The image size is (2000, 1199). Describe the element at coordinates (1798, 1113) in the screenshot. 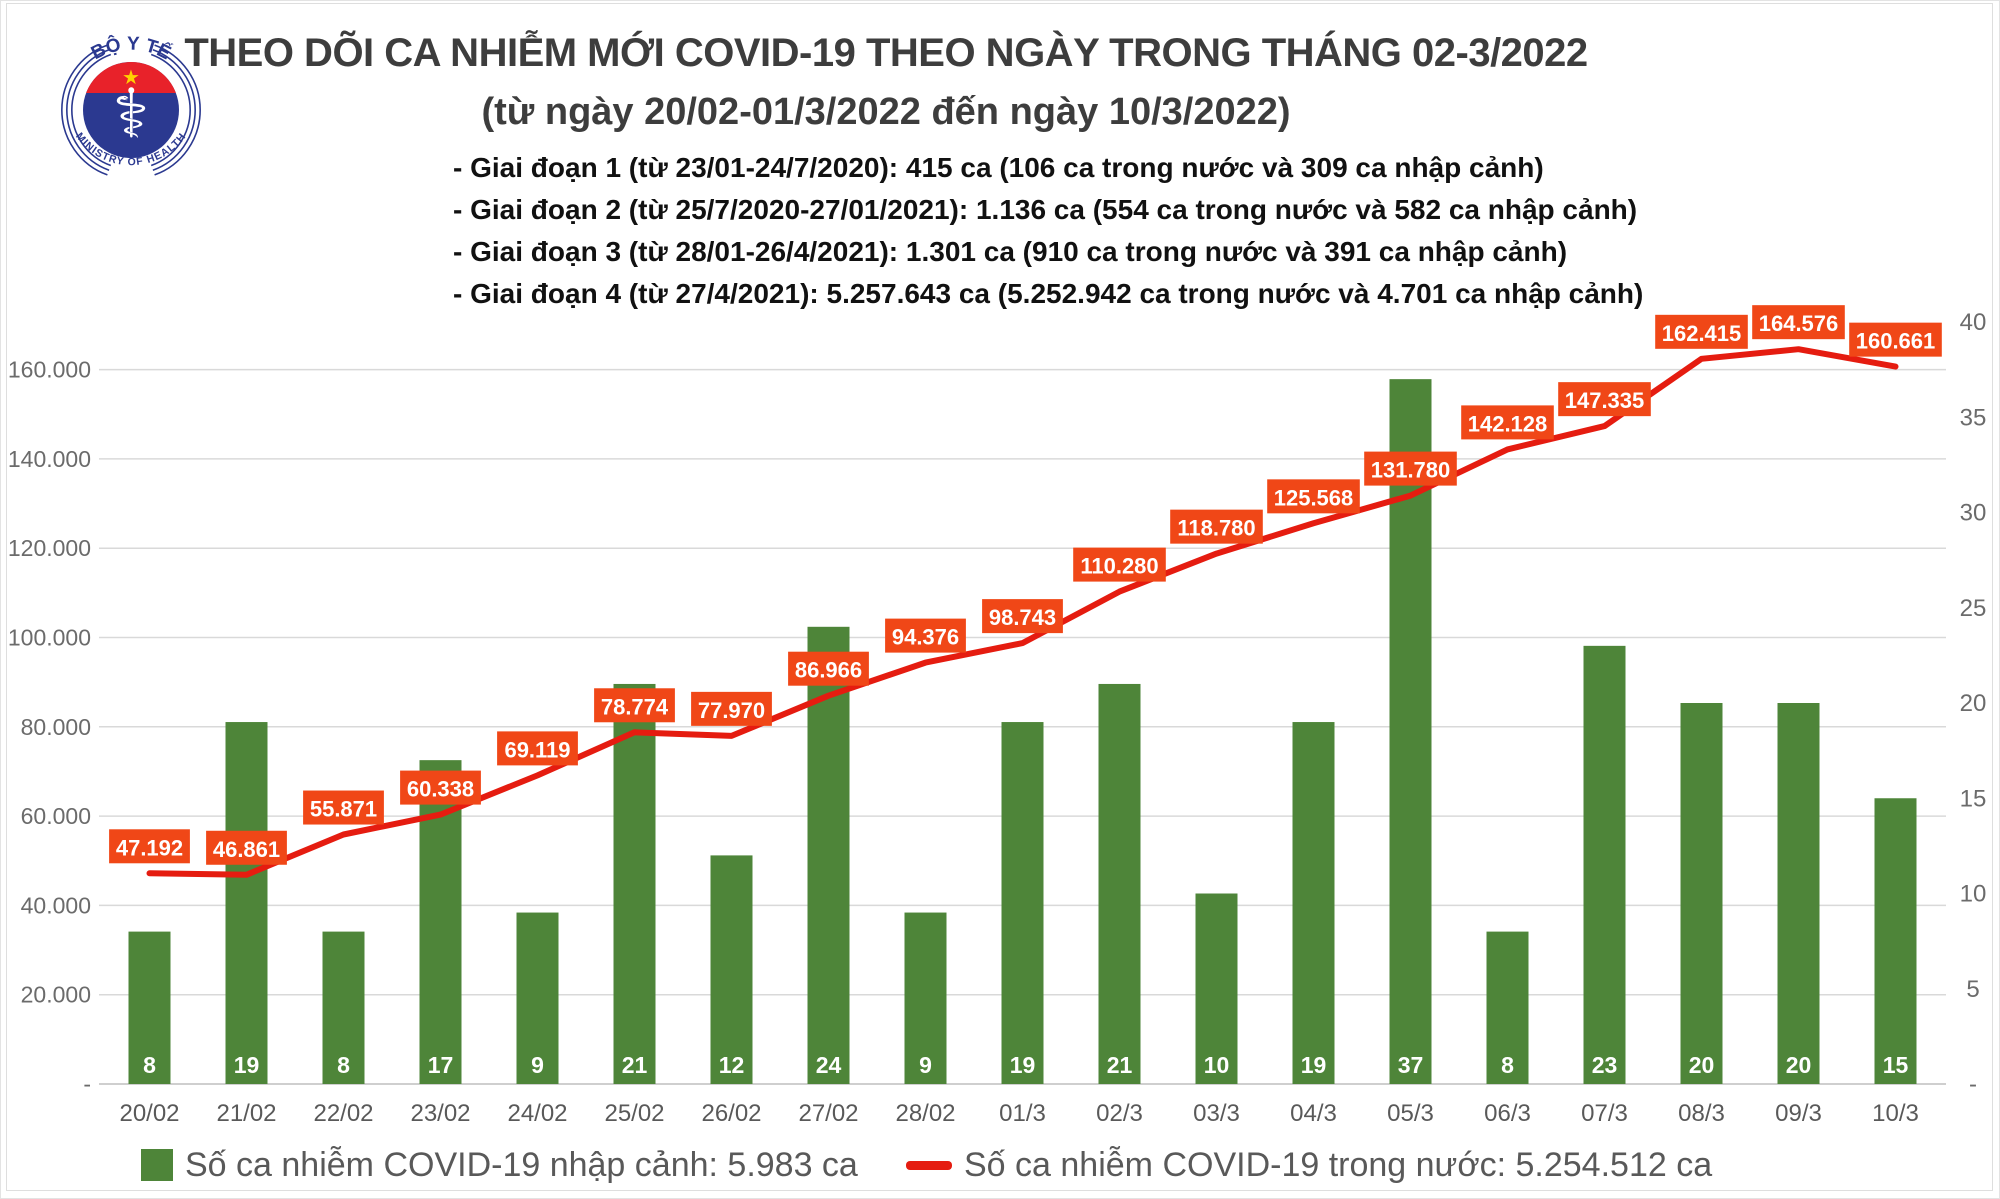

I see `x-axis-label: 09/3` at that location.